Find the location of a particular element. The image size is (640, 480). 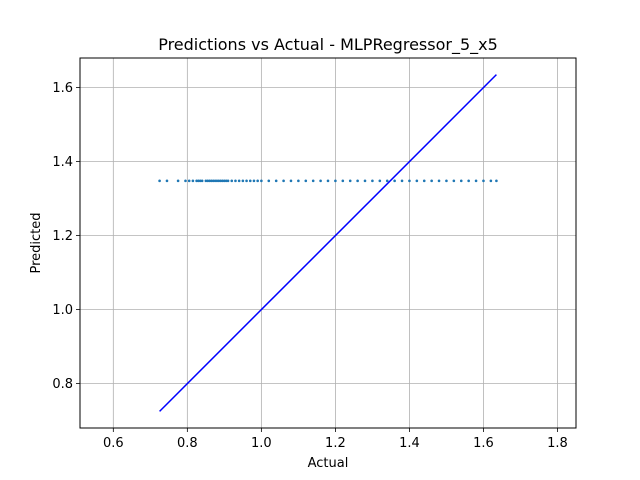

y-tick-label: 1.4 is located at coordinates (62, 162).